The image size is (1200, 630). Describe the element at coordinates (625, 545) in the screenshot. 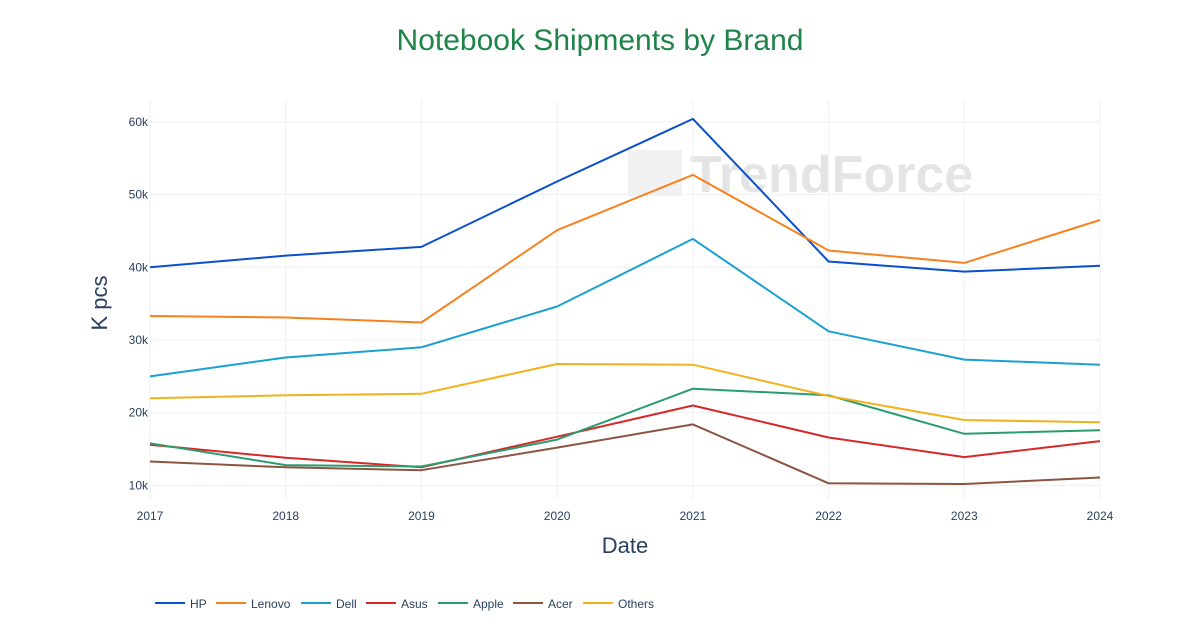

I see `x-axis-title: Date` at that location.